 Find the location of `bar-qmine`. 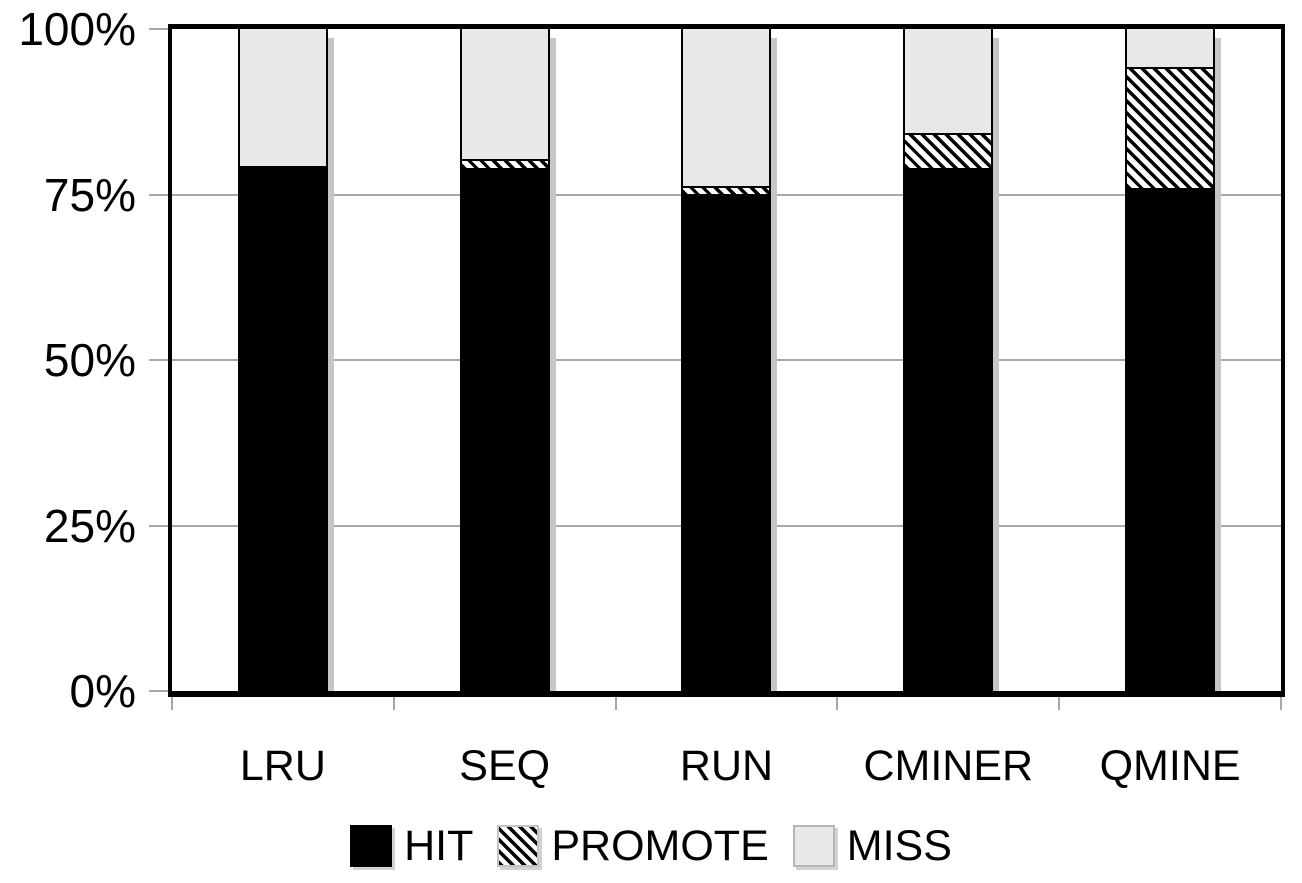

bar-qmine is located at coordinates (1170, 360).